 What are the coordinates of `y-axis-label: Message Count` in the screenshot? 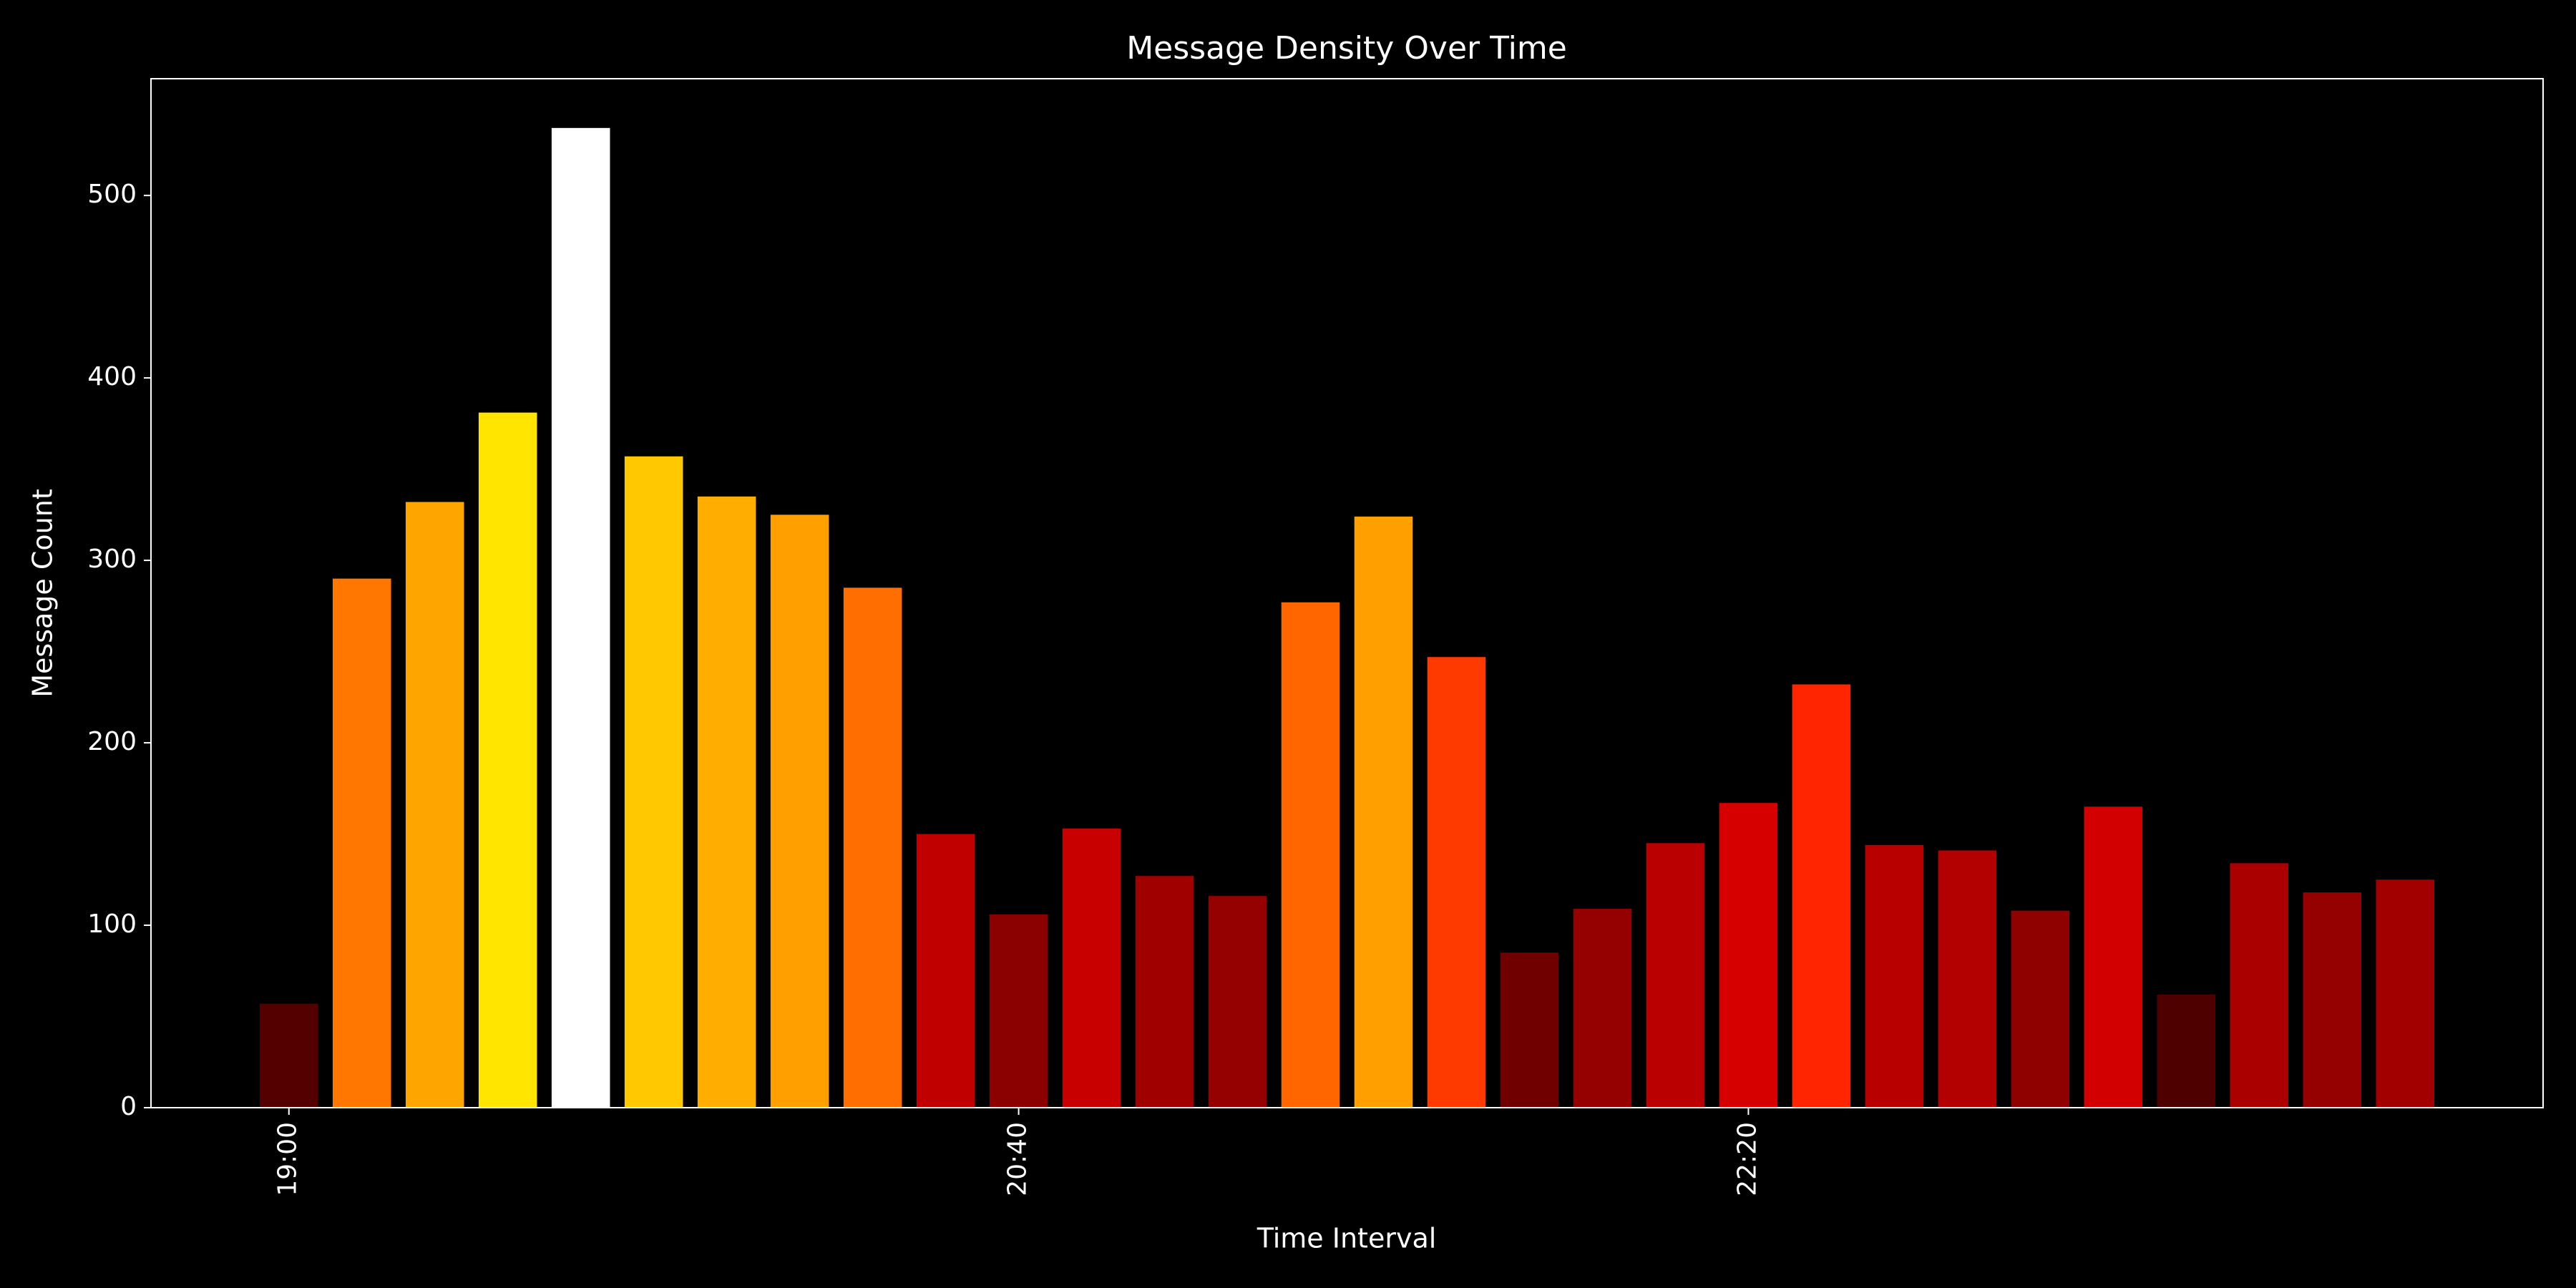 It's located at (43, 593).